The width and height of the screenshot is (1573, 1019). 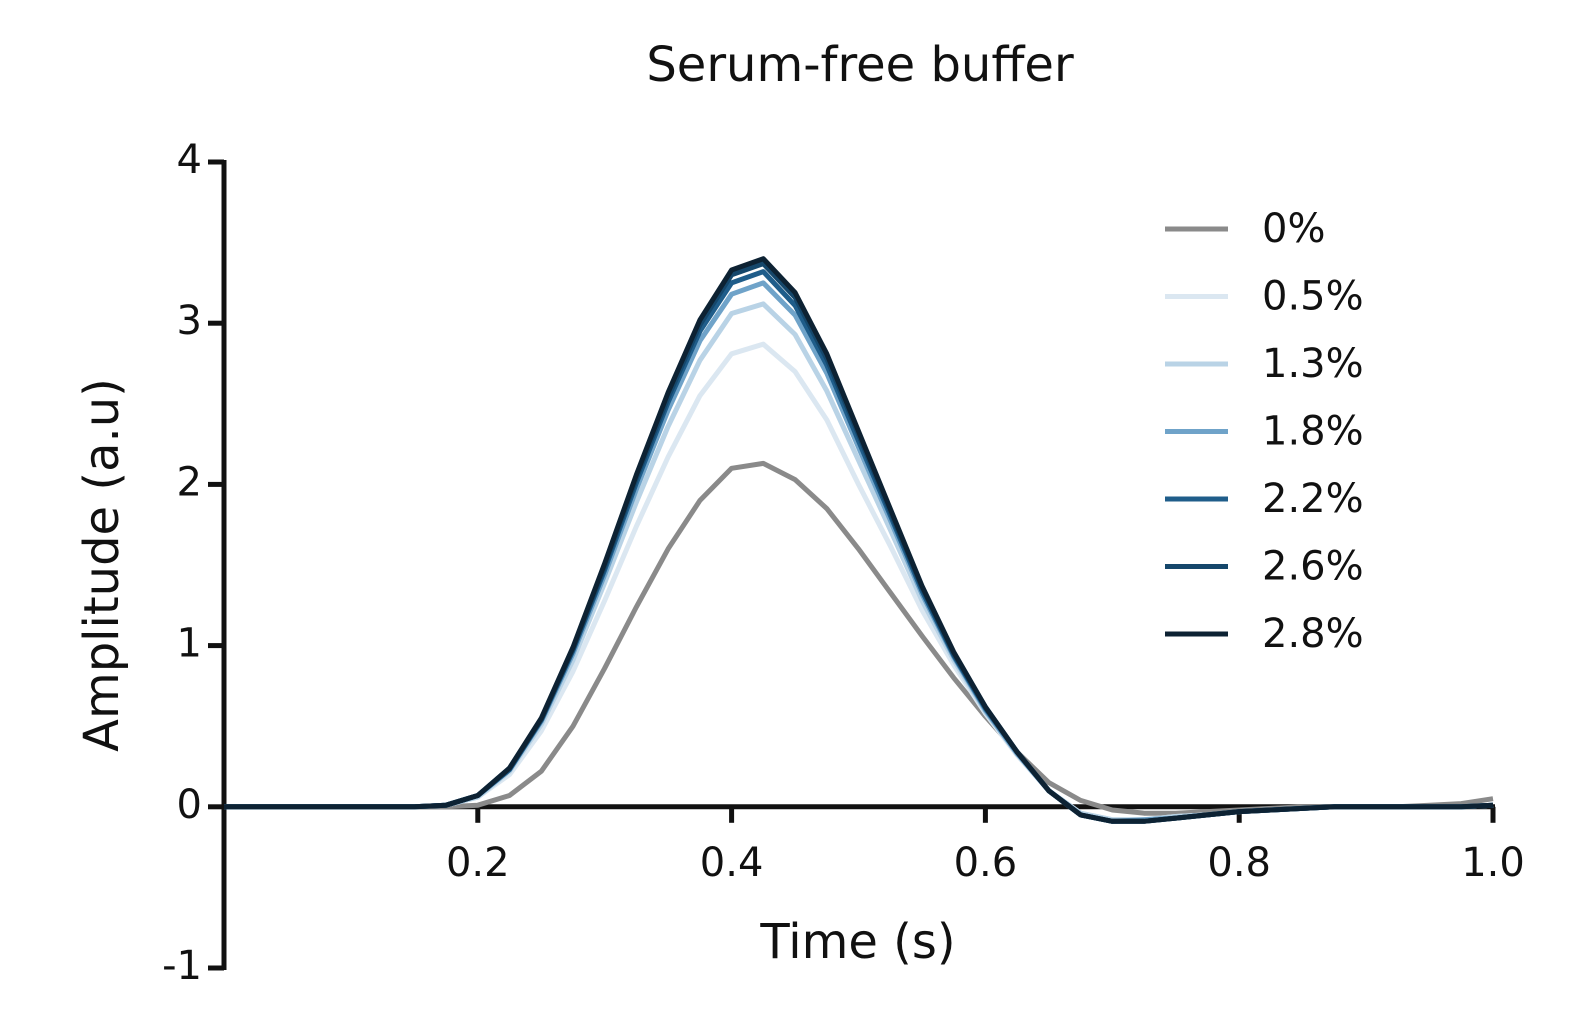 What do you see at coordinates (1293, 229) in the screenshot?
I see `legend-label: 0%` at bounding box center [1293, 229].